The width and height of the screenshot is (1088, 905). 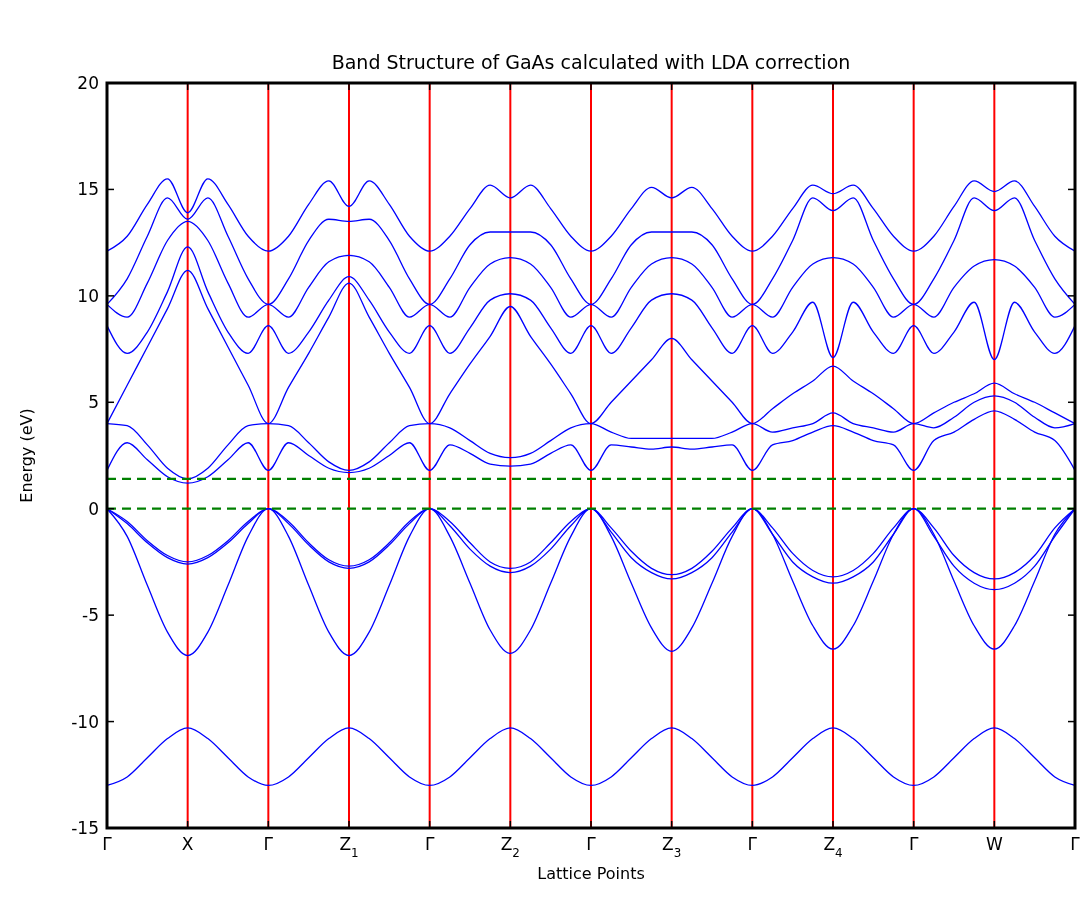 What do you see at coordinates (85, 721) in the screenshot?
I see `y-tick-label: -10` at bounding box center [85, 721].